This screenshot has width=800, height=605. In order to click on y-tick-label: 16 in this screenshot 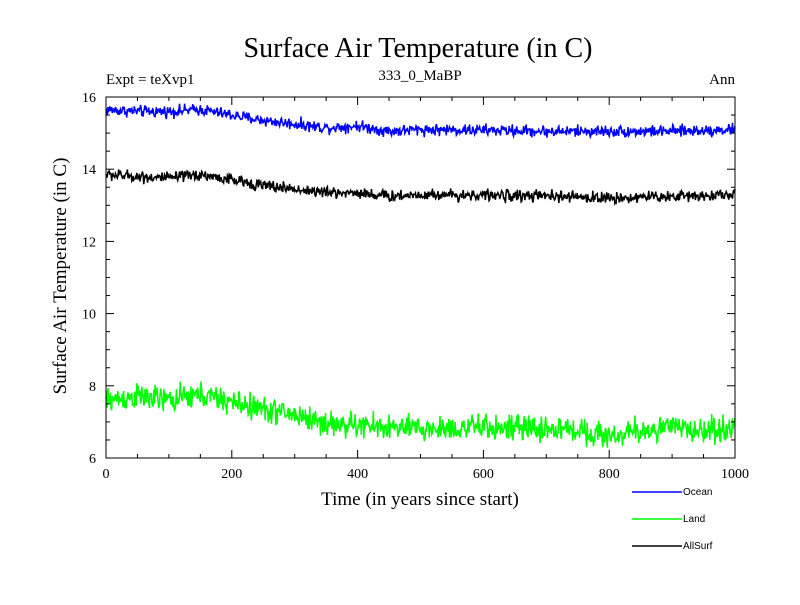, I will do `click(89, 98)`.